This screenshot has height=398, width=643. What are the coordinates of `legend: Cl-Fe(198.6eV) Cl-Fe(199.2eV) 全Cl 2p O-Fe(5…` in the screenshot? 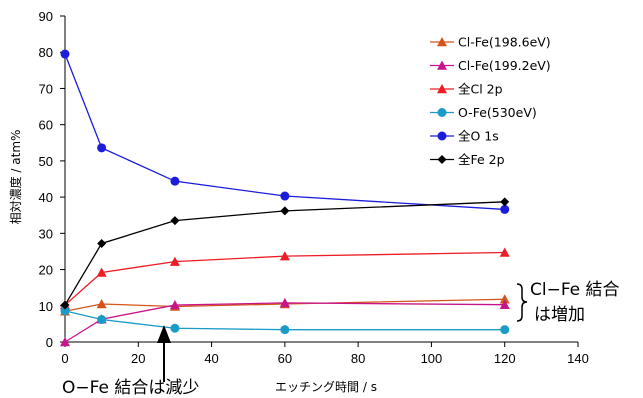 It's located at (490, 101).